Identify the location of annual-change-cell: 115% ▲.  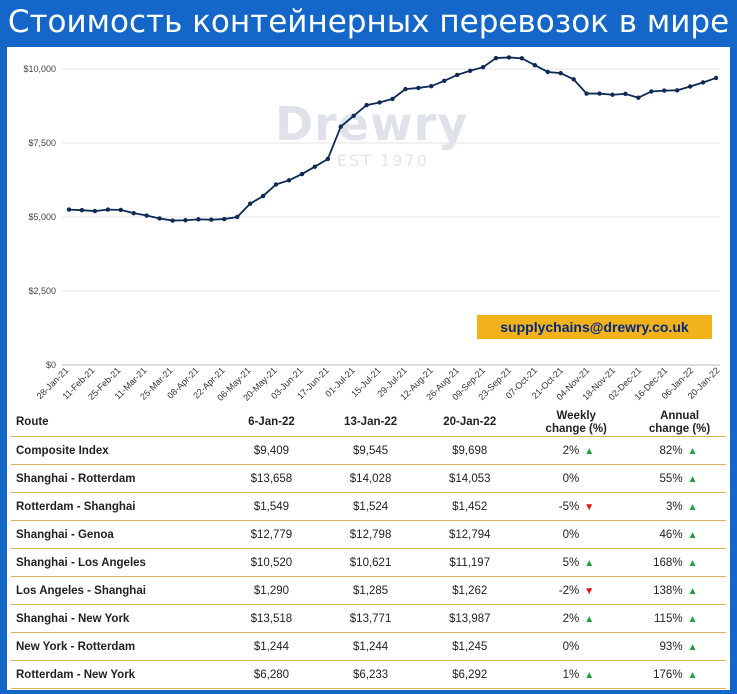
(674, 618).